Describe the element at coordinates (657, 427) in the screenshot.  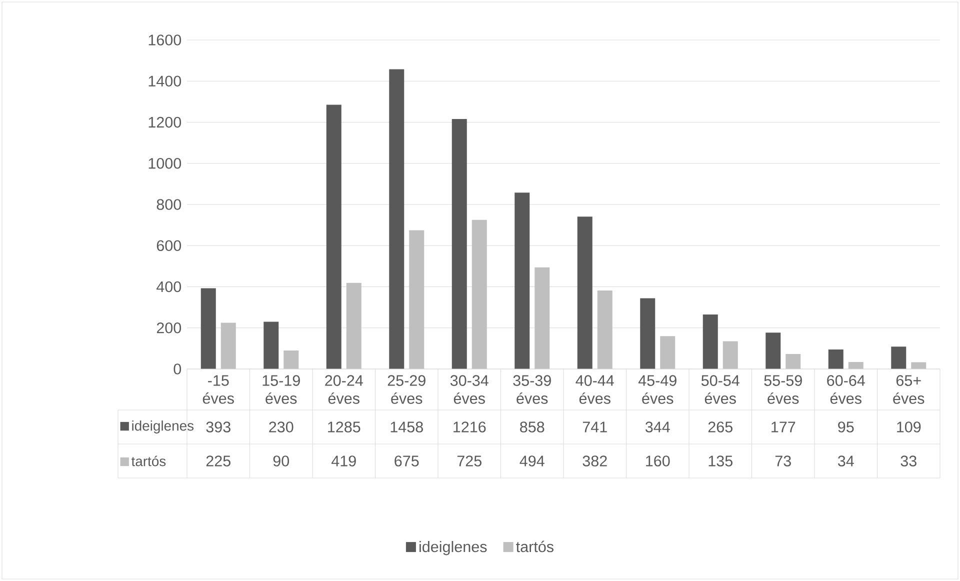
I see `data-label: 344` at that location.